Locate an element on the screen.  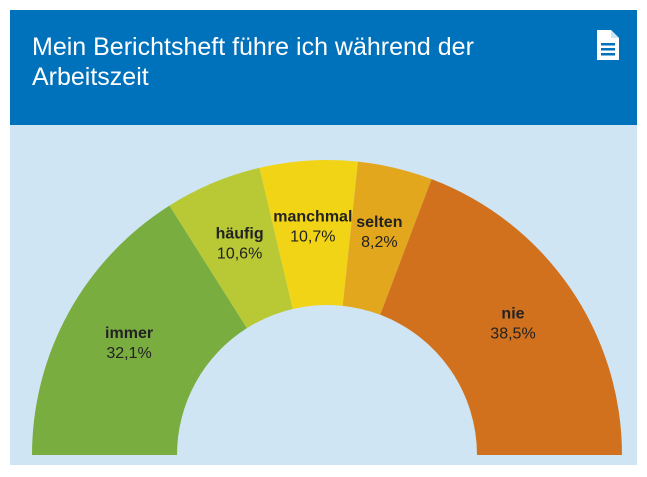
document-icon is located at coordinates (608, 45).